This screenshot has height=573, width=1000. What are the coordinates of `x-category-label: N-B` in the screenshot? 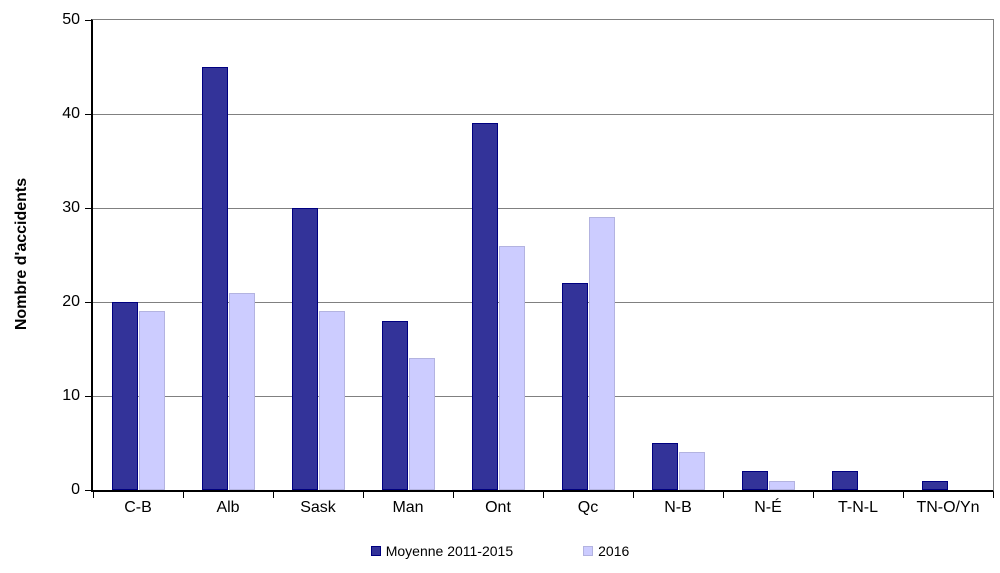 It's located at (678, 507).